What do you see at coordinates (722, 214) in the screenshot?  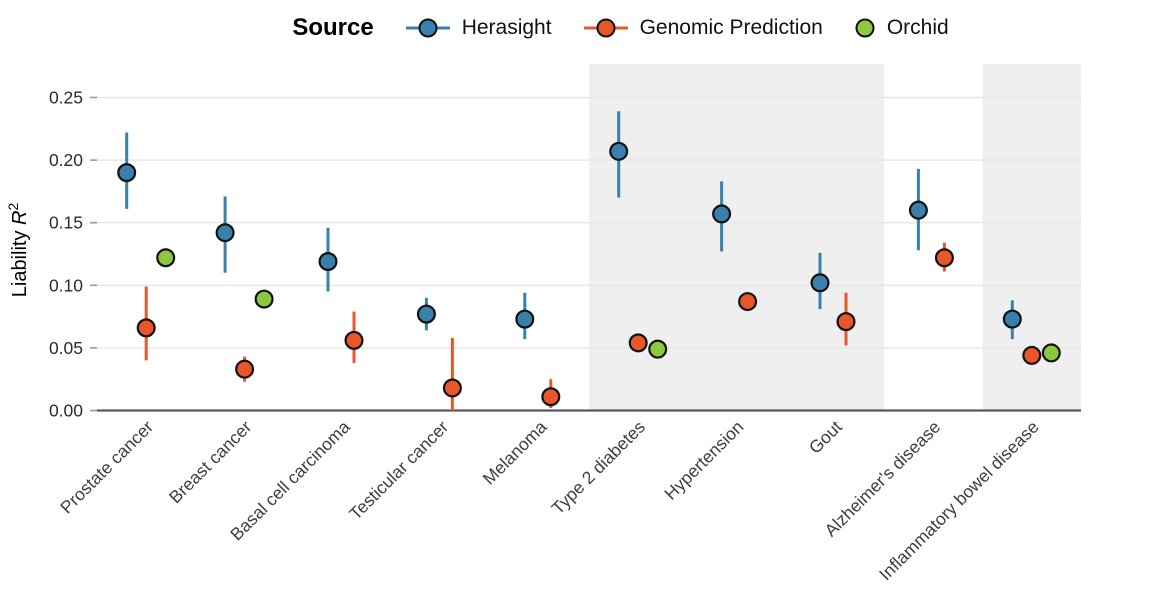 I see `point-herasight-hypertension` at bounding box center [722, 214].